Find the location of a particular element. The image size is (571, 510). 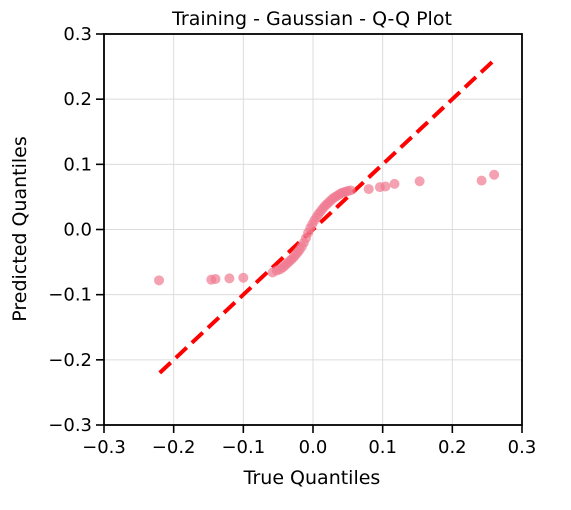

y-tick-label: 0.3 is located at coordinates (77, 34).